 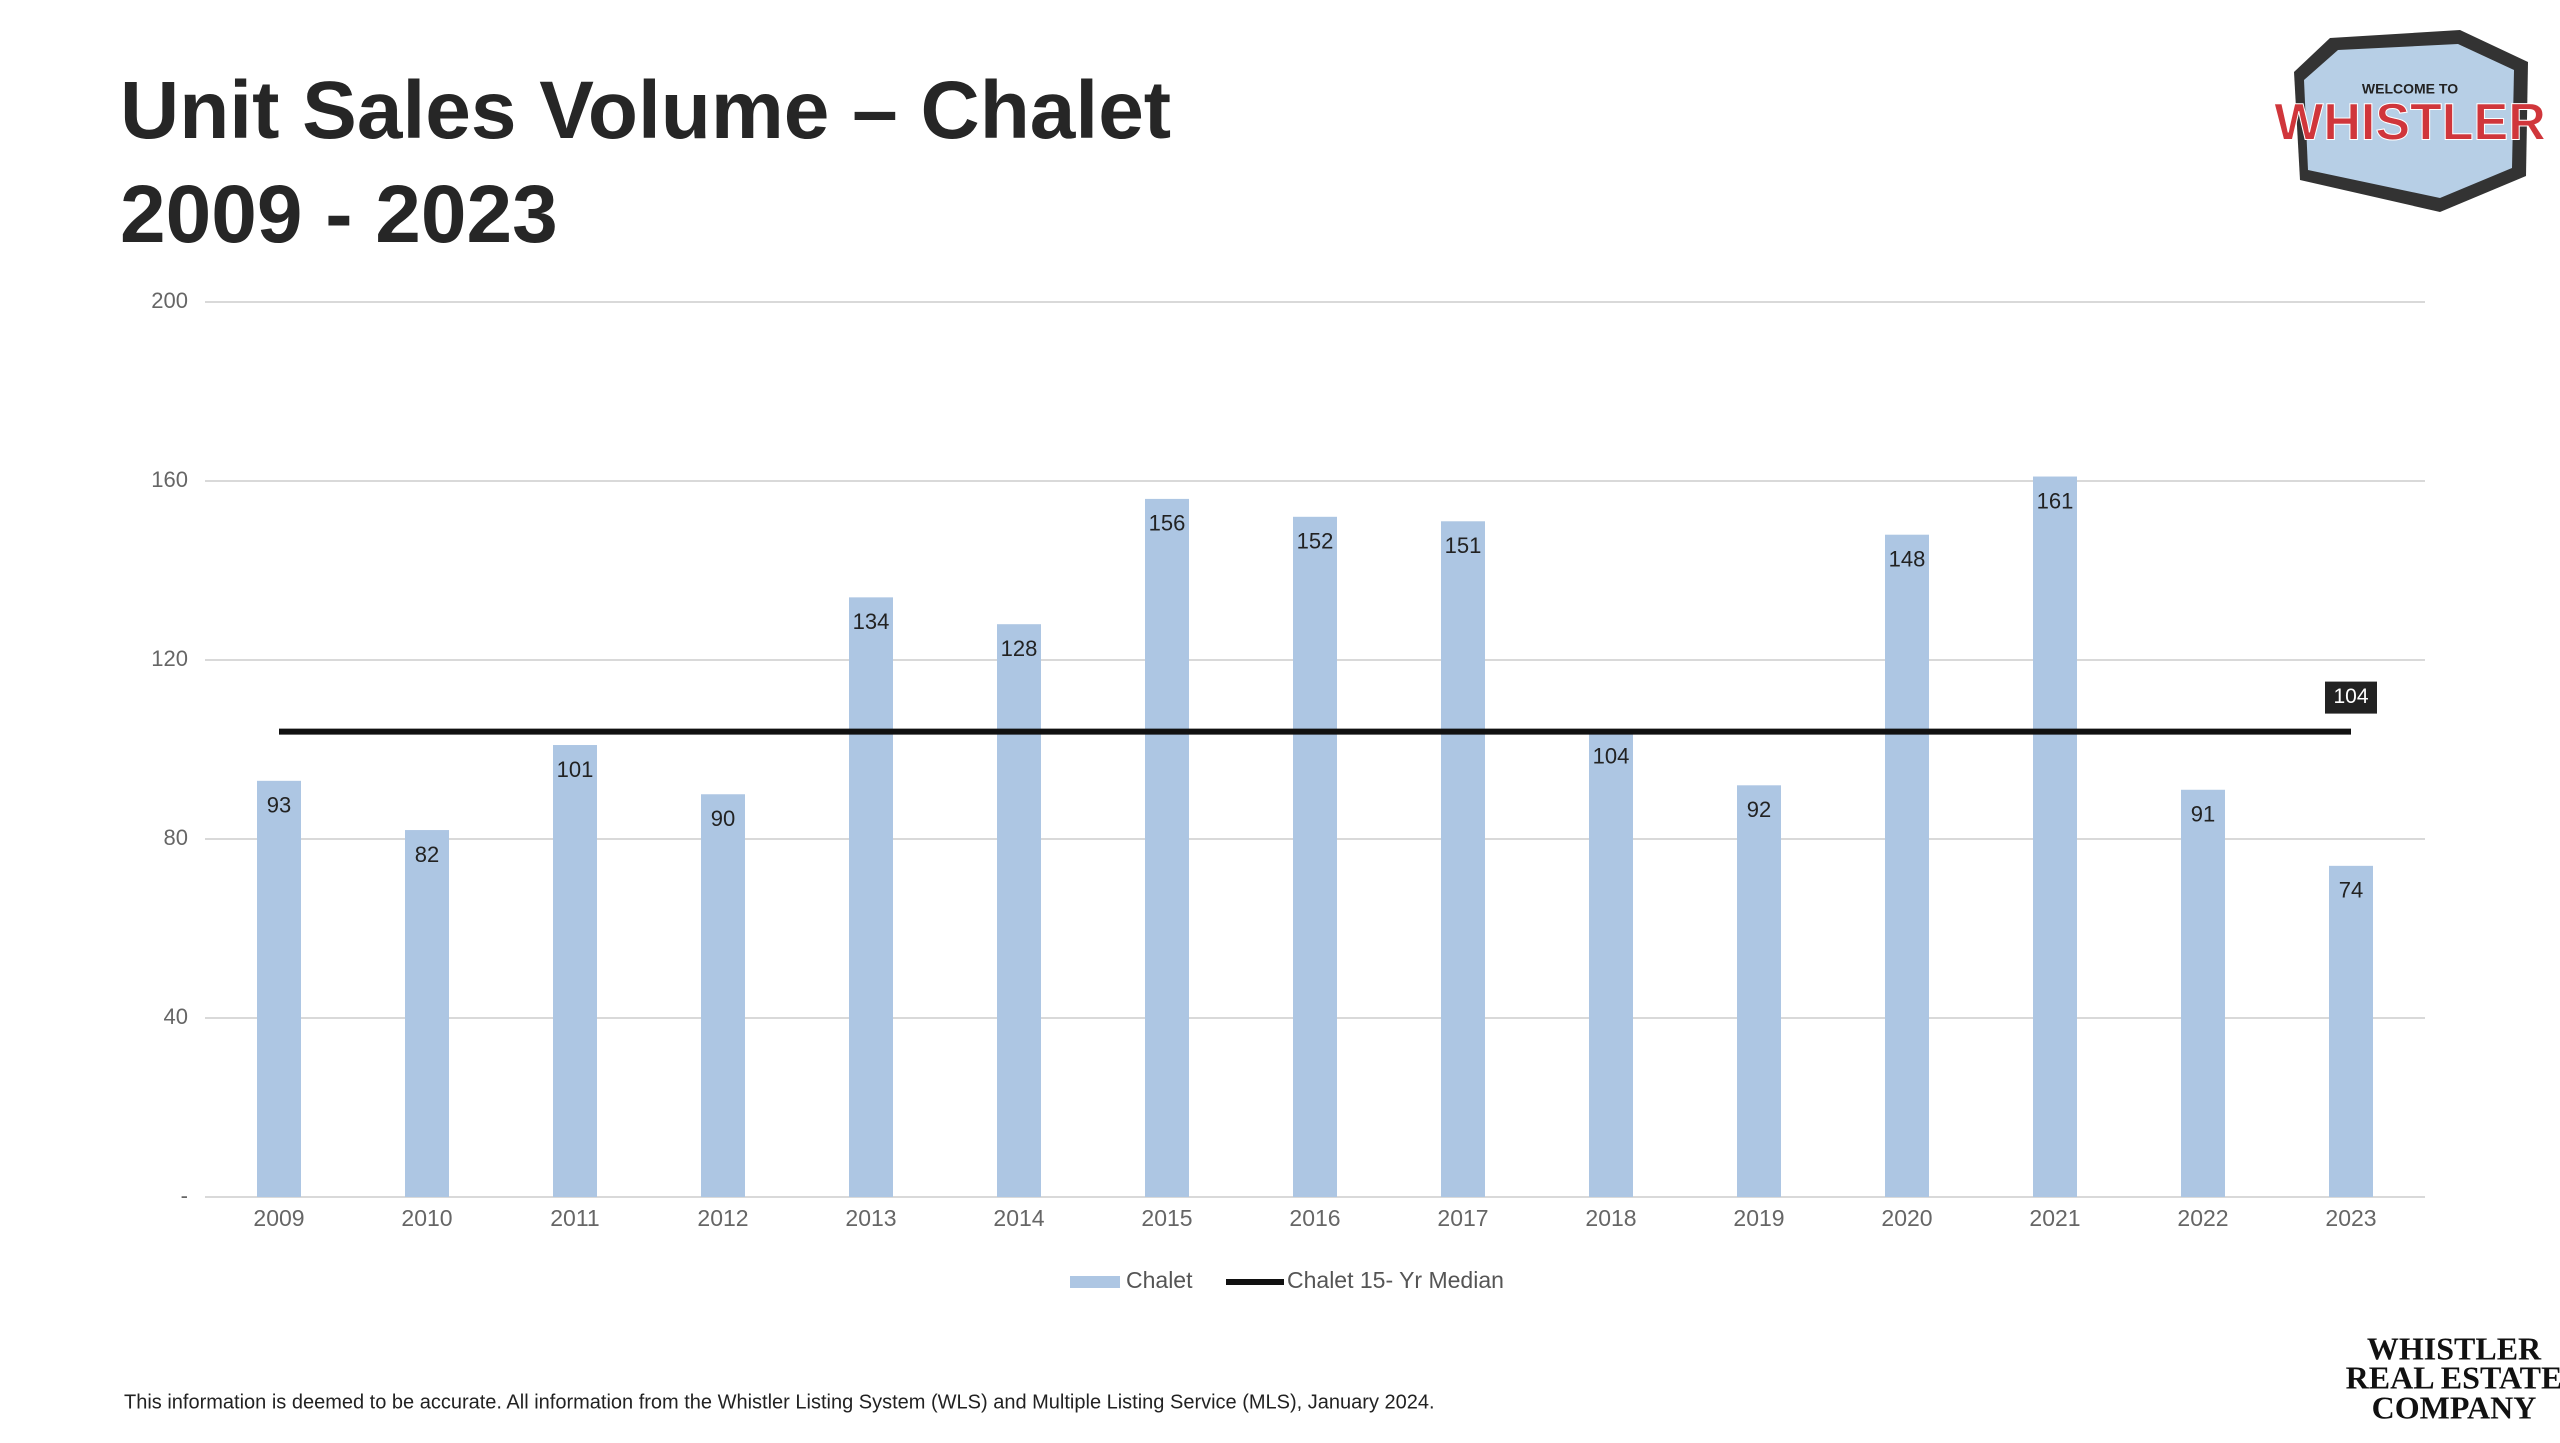 What do you see at coordinates (176, 1016) in the screenshot?
I see `y-tick-label: 40` at bounding box center [176, 1016].